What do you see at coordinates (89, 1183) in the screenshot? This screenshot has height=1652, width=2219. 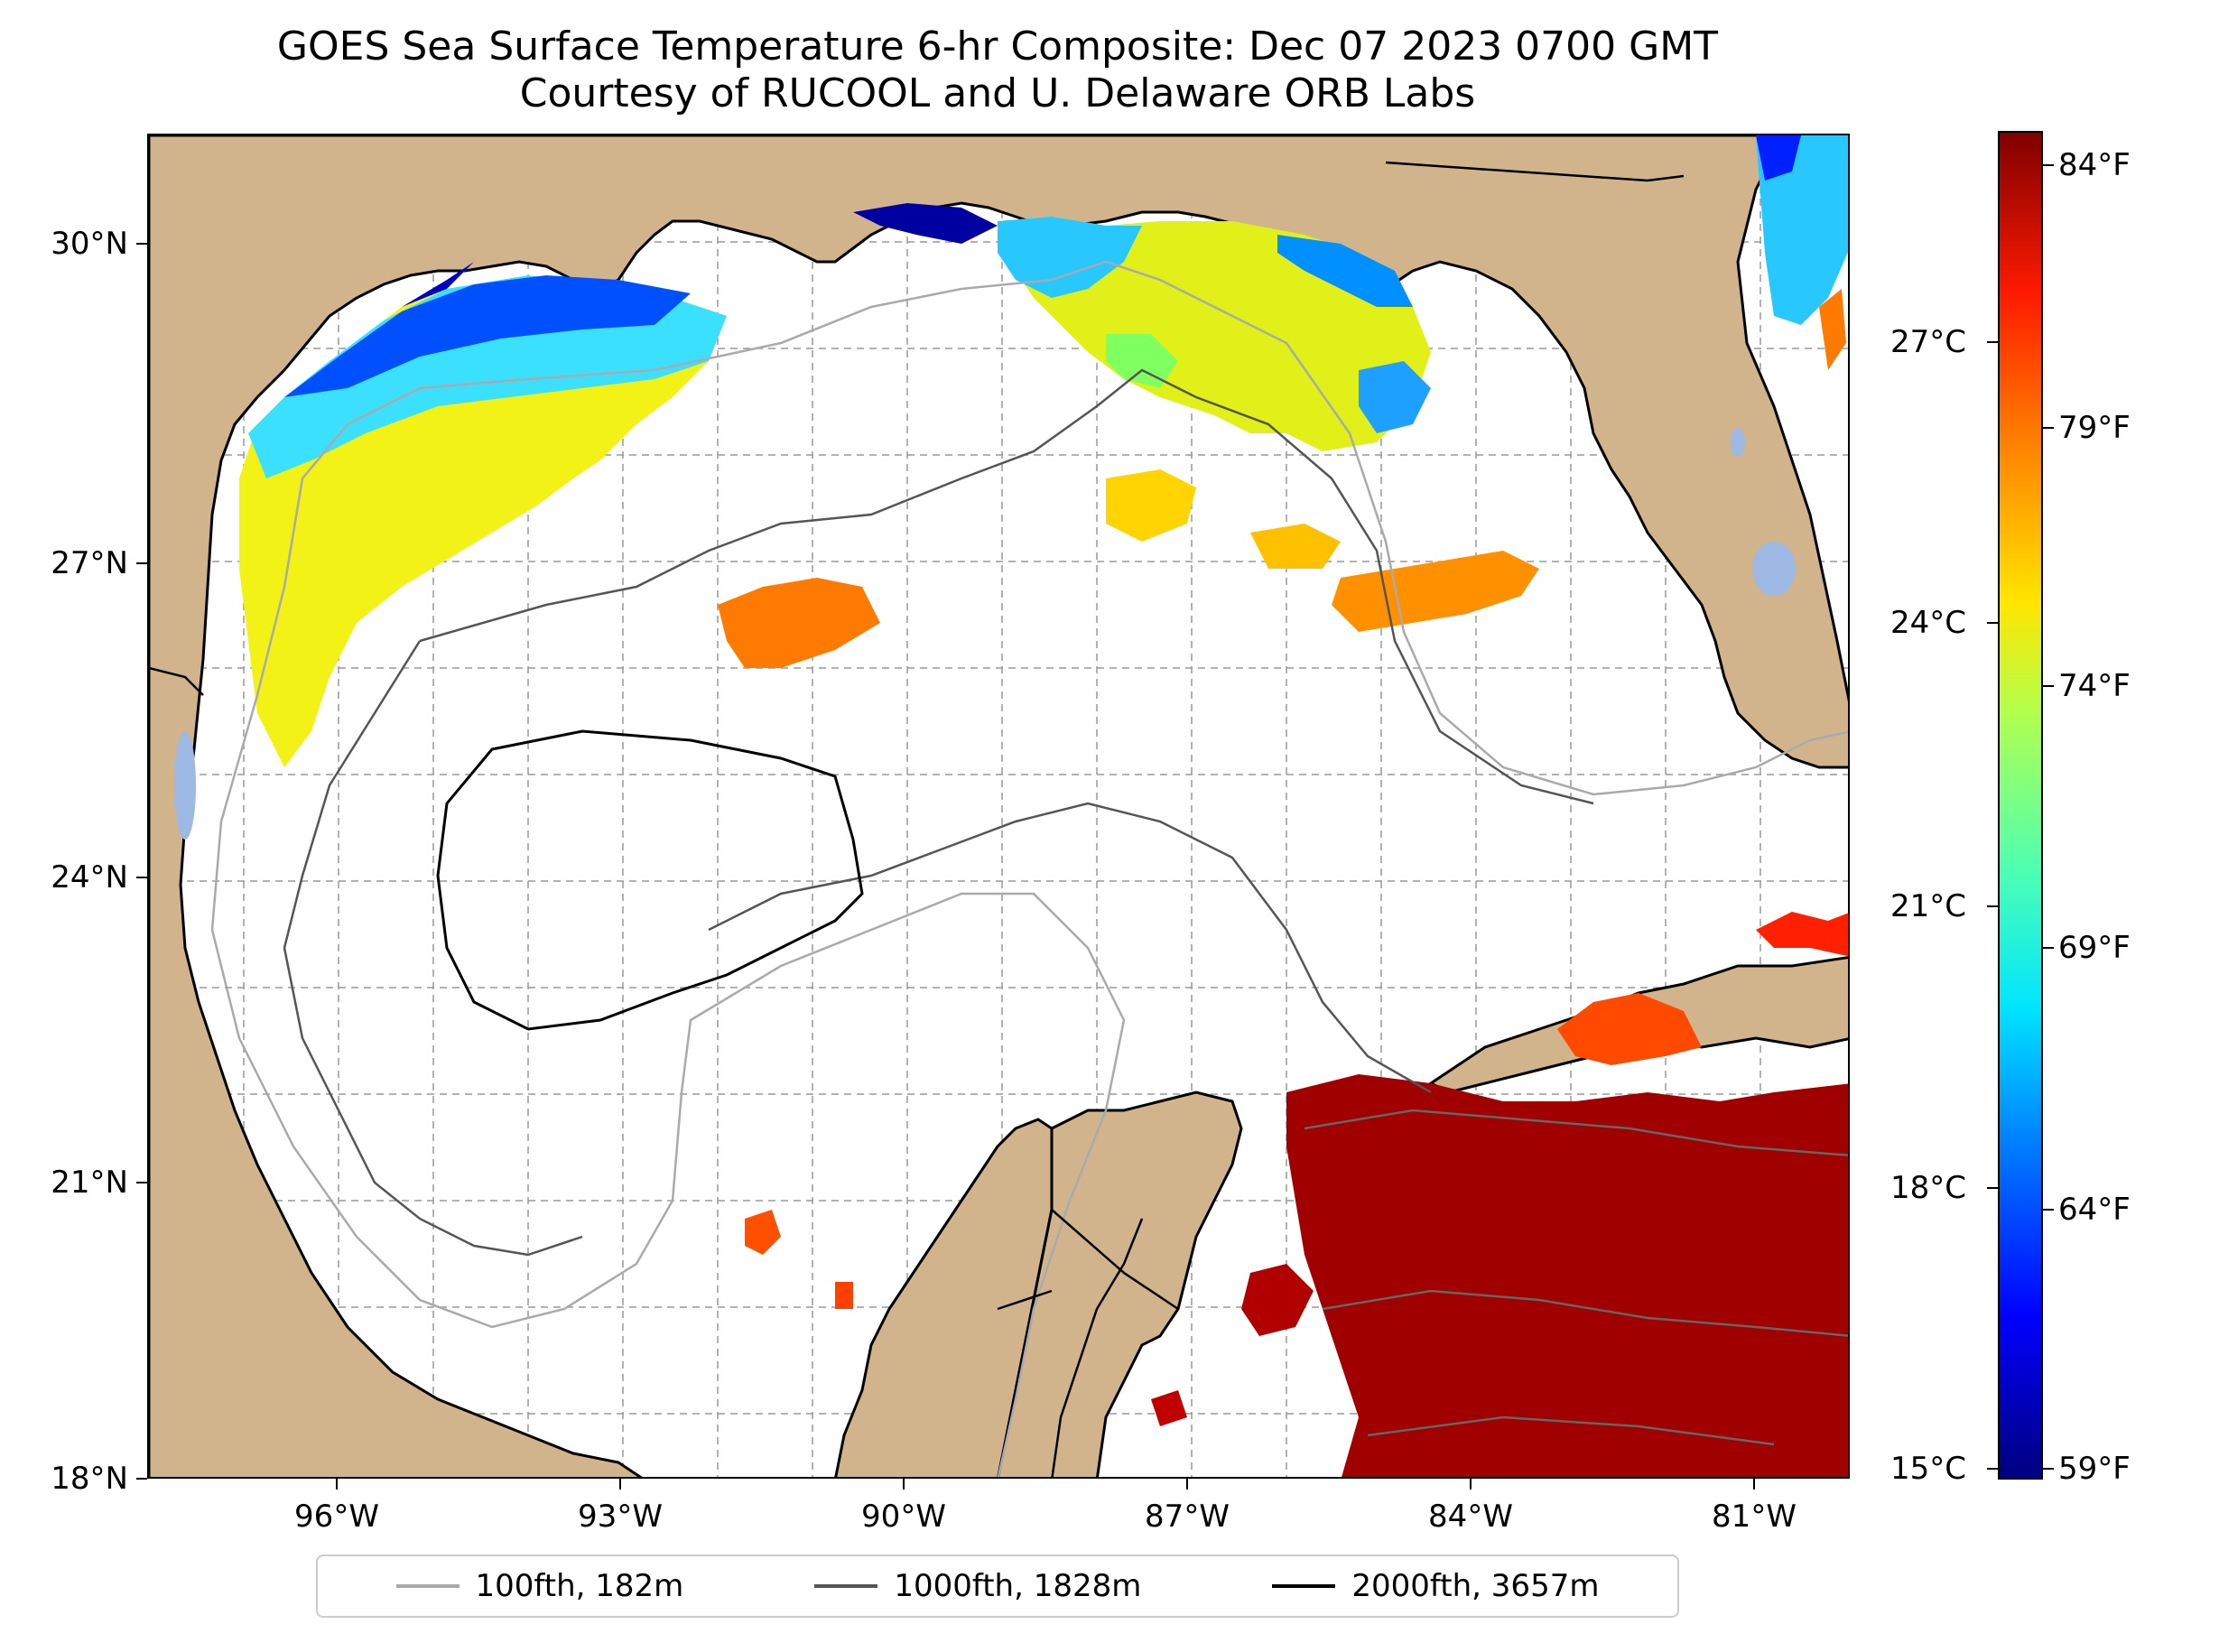 I see `lat-tick-label: 21°N` at bounding box center [89, 1183].